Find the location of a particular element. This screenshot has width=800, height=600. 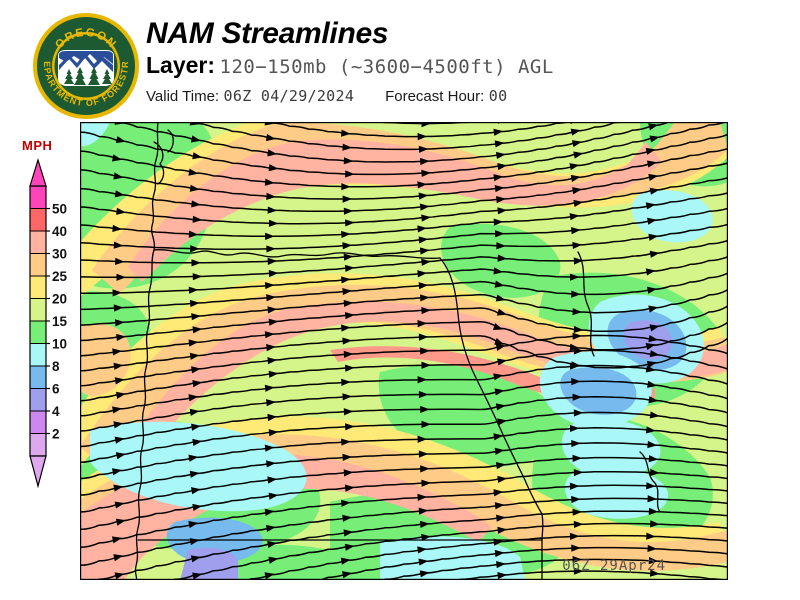

colorbar-tick-label: 10 is located at coordinates (59, 344).